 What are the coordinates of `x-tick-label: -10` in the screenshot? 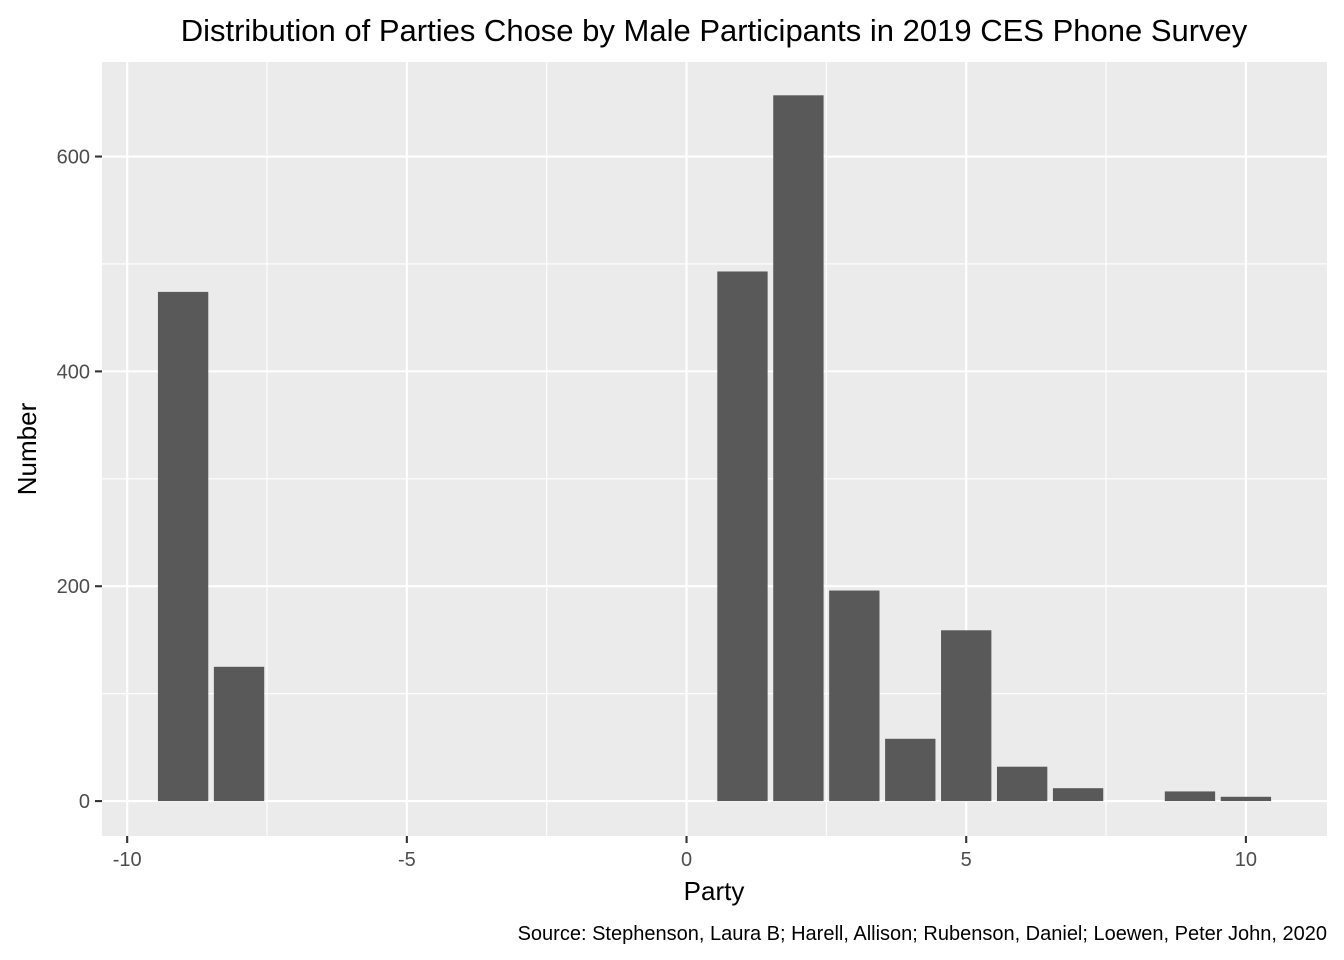 It's located at (127, 860).